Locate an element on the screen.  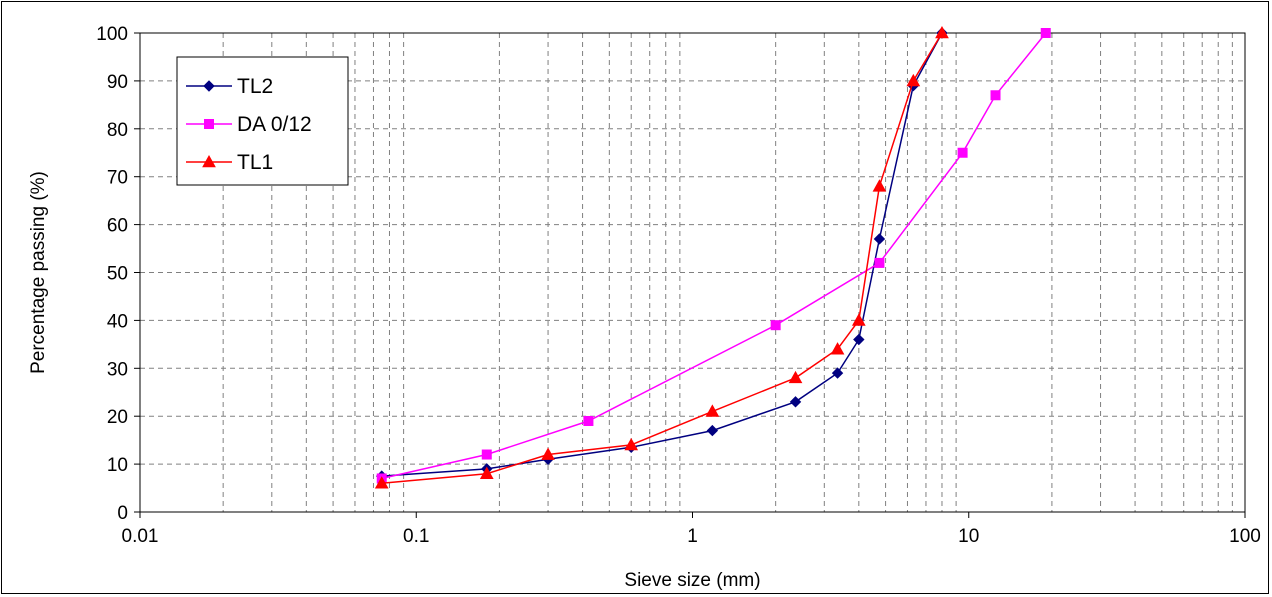
x-tick-label: 10 is located at coordinates (968, 536).